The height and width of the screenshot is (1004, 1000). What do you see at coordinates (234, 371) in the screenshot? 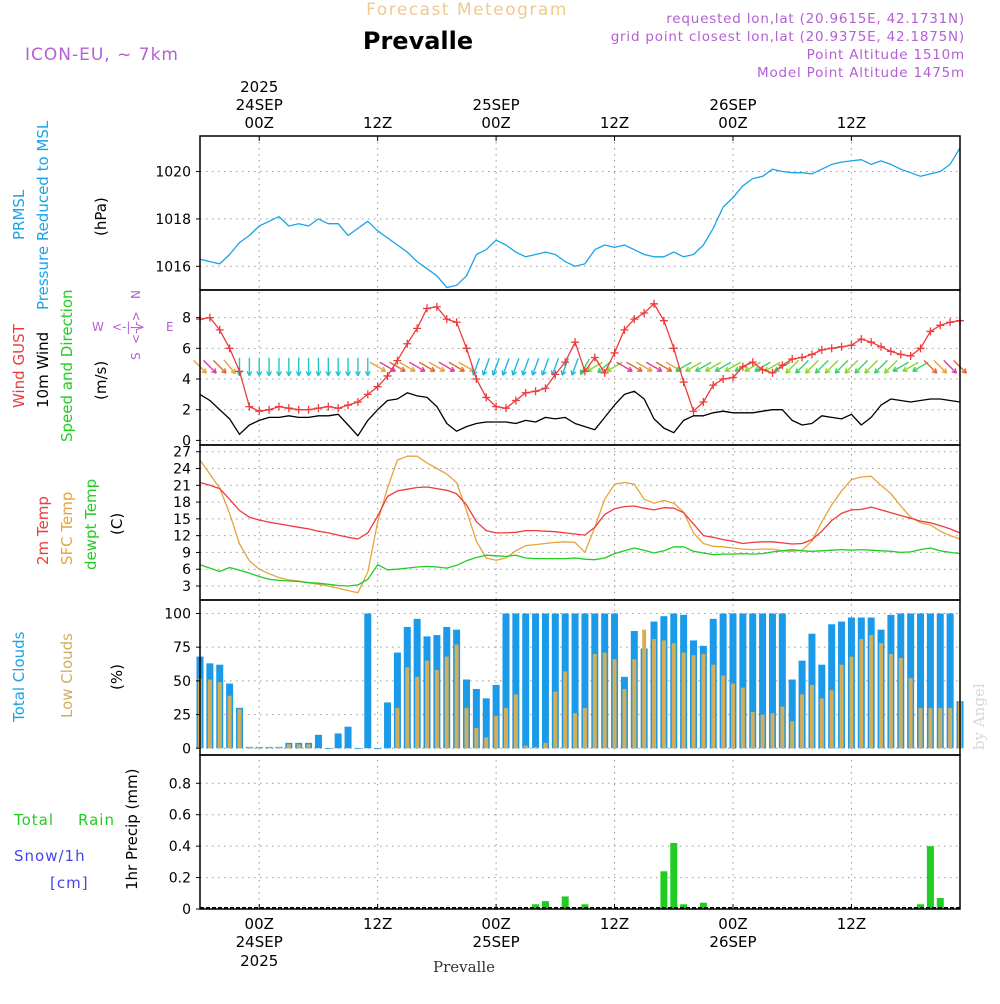
I see `wind-arrow-head` at bounding box center [234, 371].